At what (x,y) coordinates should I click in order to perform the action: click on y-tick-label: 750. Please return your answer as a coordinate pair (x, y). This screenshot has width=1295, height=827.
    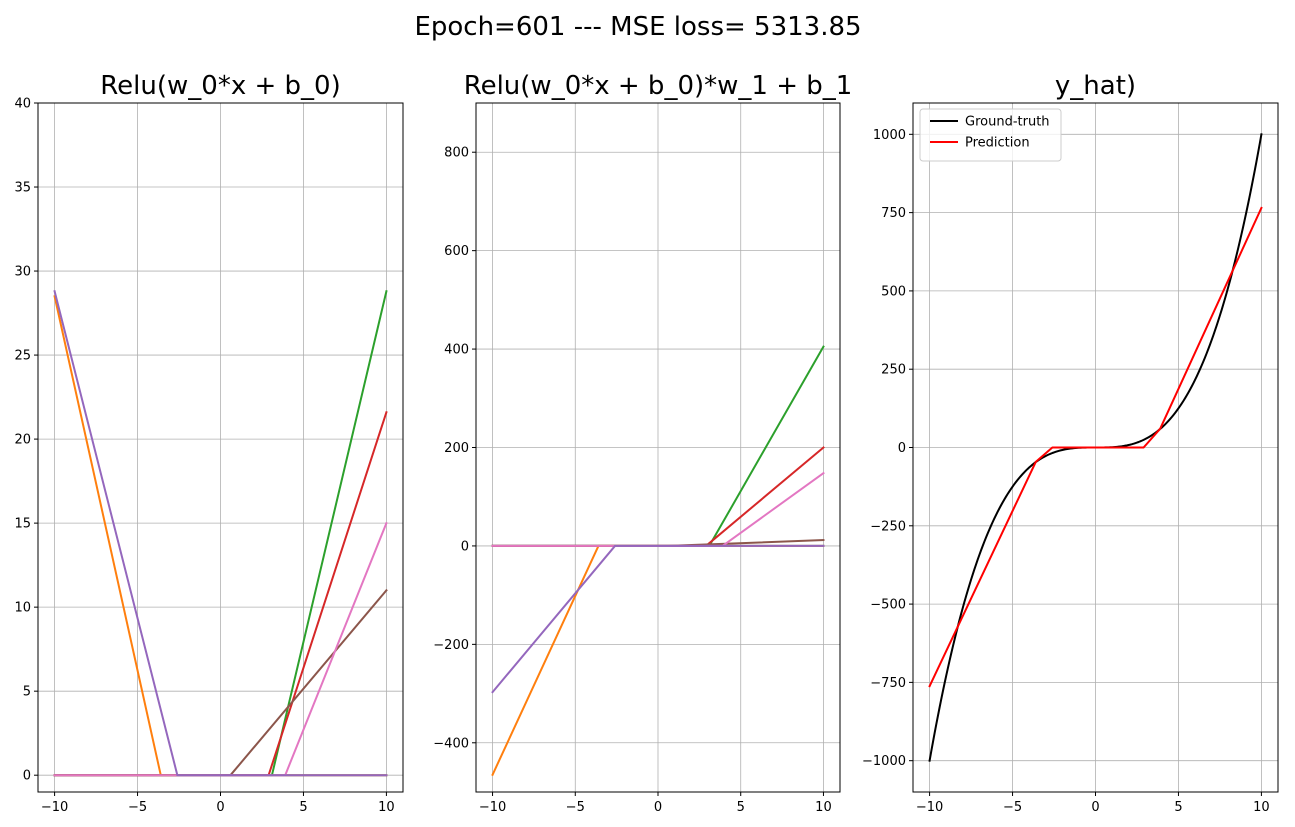
    Looking at the image, I should click on (893, 213).